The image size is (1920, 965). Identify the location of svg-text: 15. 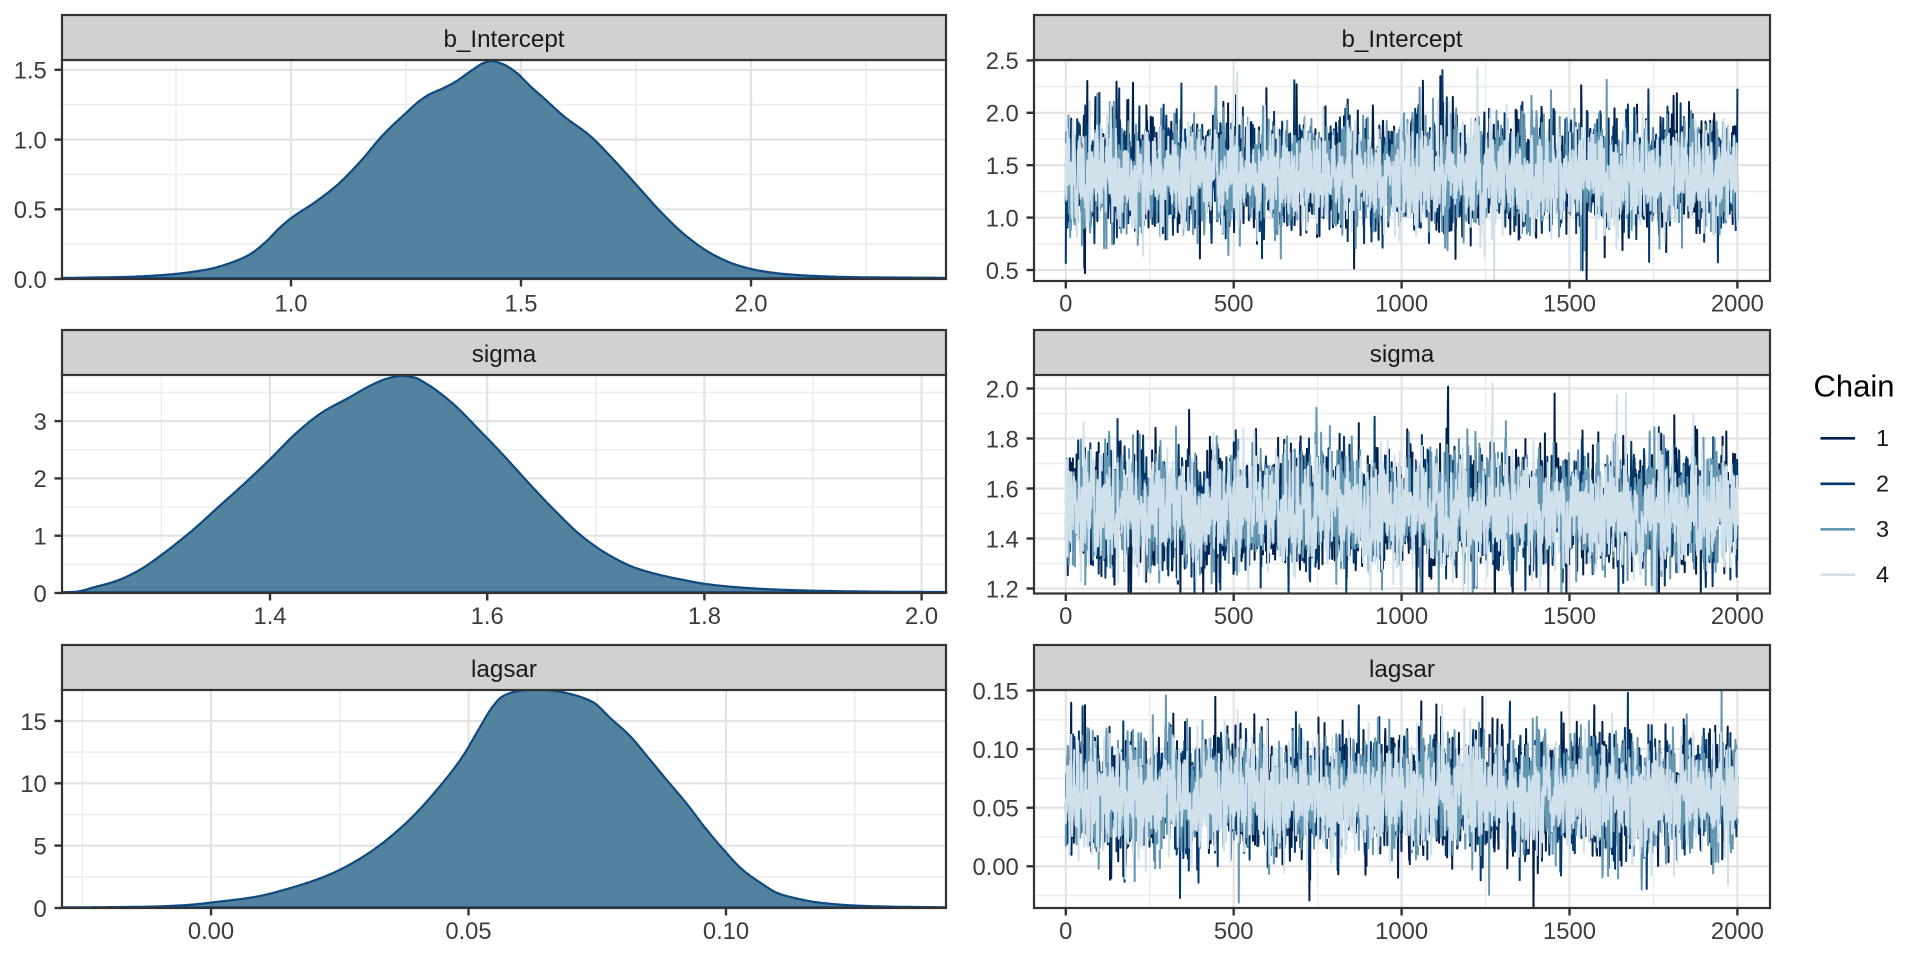
(33, 722).